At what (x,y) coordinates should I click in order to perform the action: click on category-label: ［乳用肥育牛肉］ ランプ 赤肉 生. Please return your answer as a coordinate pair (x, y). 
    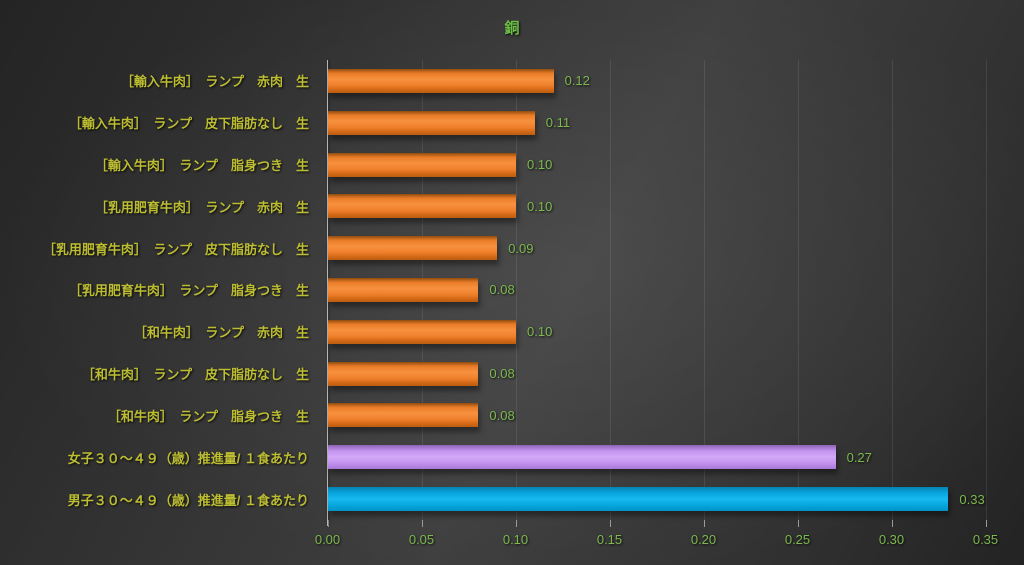
    Looking at the image, I should click on (201, 207).